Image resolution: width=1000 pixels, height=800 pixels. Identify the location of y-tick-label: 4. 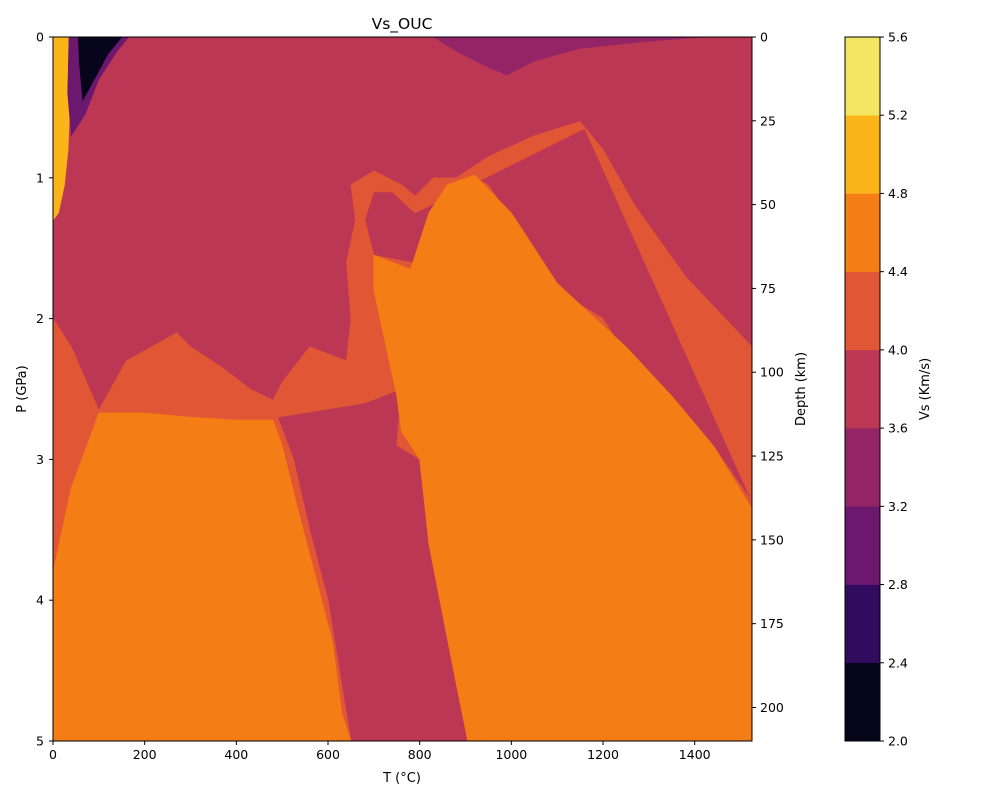
(40, 600).